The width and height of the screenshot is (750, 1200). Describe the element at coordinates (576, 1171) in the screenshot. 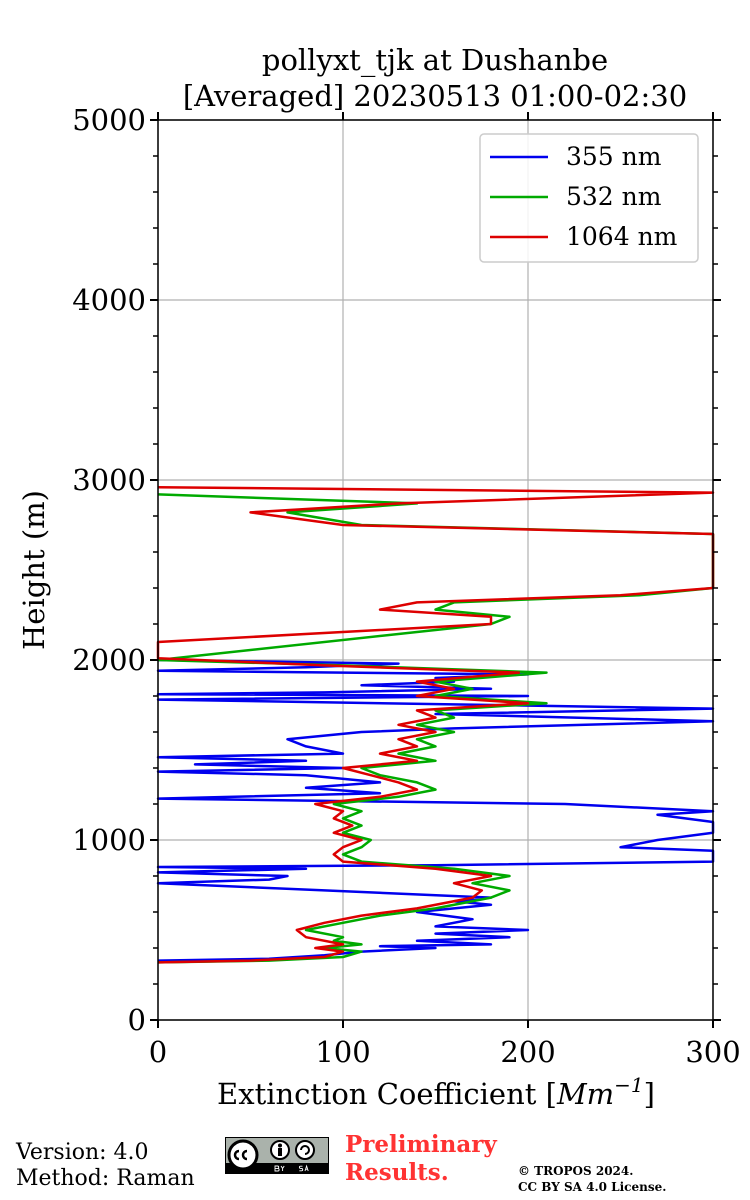

I see `copyright-line1: © TROPOS 2024.` at that location.